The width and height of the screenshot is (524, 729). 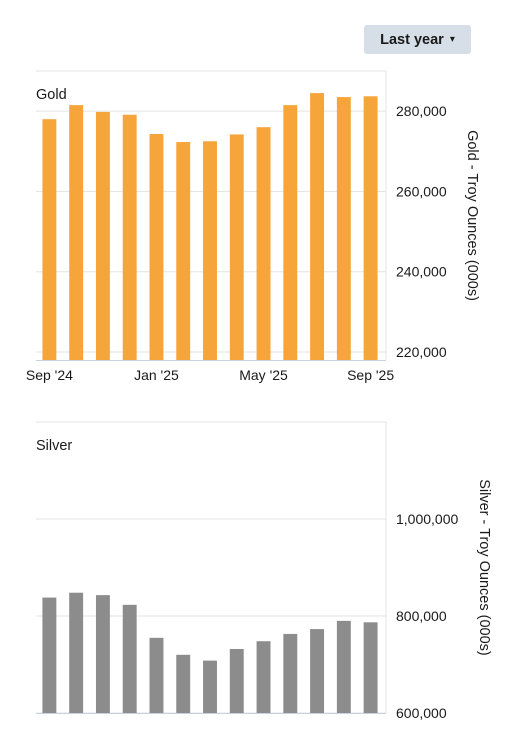 I want to click on silver-y-axis-title: Silver - Troy Ounces (000s), so click(x=484, y=567).